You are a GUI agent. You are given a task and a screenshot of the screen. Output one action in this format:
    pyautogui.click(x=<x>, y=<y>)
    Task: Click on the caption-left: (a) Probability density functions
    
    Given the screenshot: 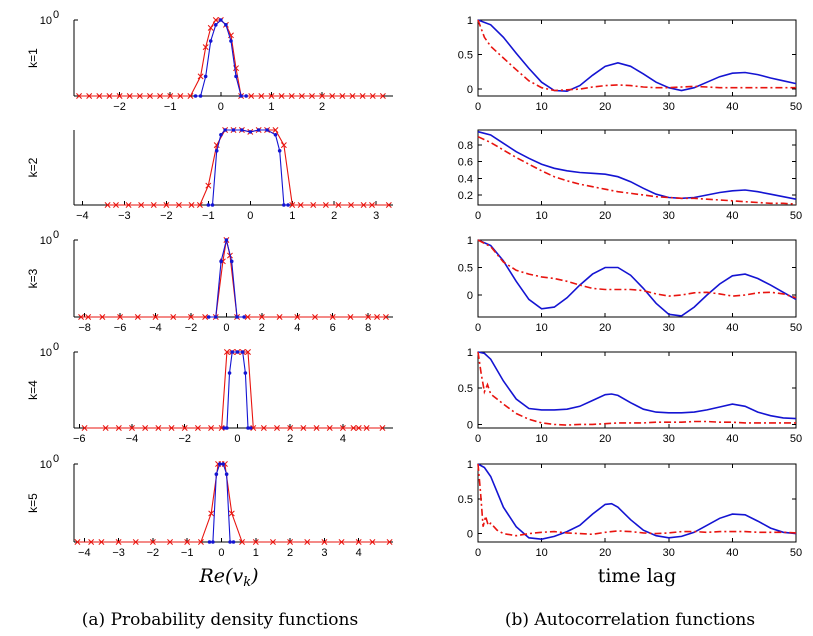 What is the action you would take?
    pyautogui.click(x=220, y=620)
    